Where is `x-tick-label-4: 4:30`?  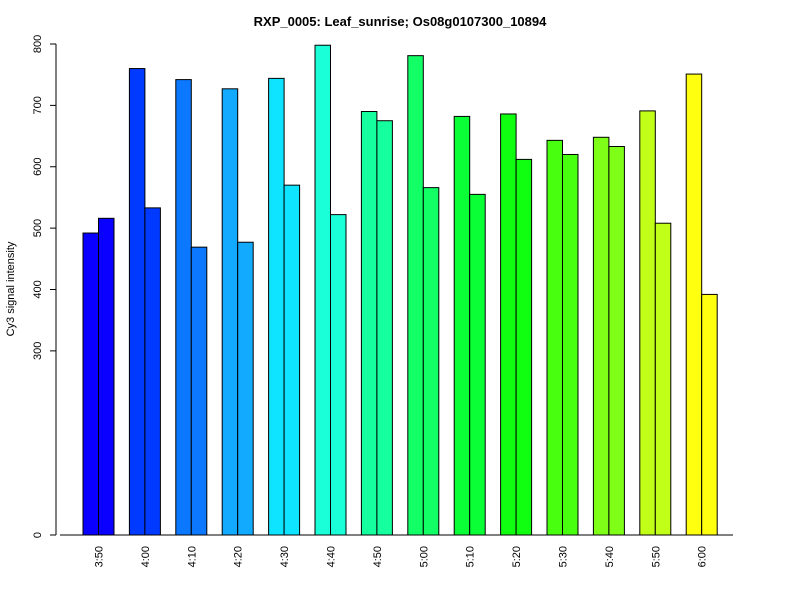
x-tick-label-4: 4:30 is located at coordinates (285, 556).